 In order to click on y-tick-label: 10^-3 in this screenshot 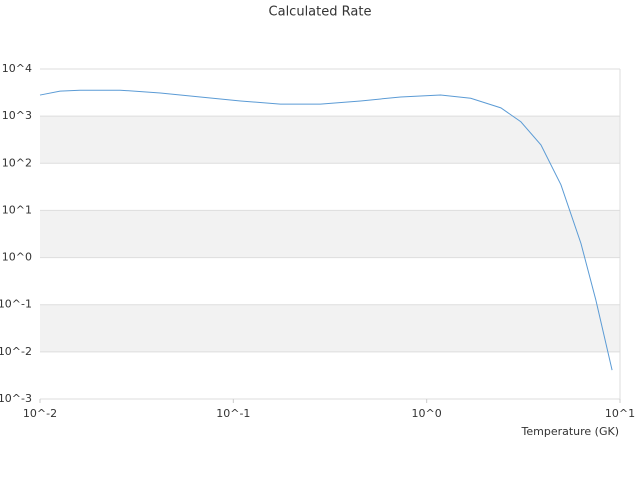, I will do `click(16, 398)`.